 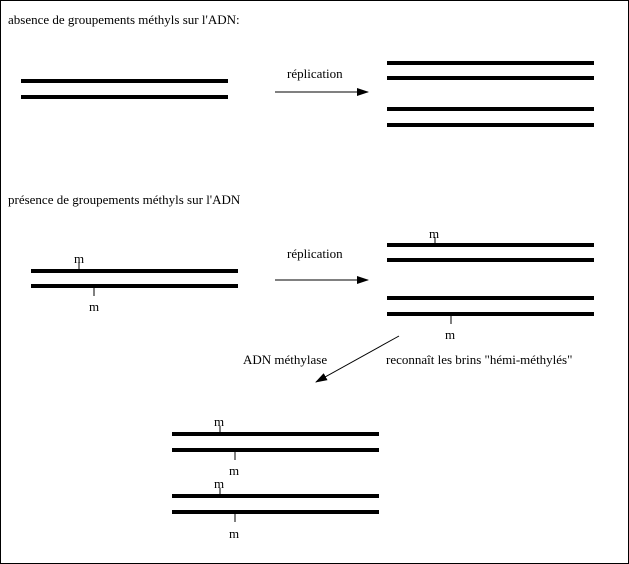 I want to click on enzyme-label: ADN méthylase, so click(x=285, y=359).